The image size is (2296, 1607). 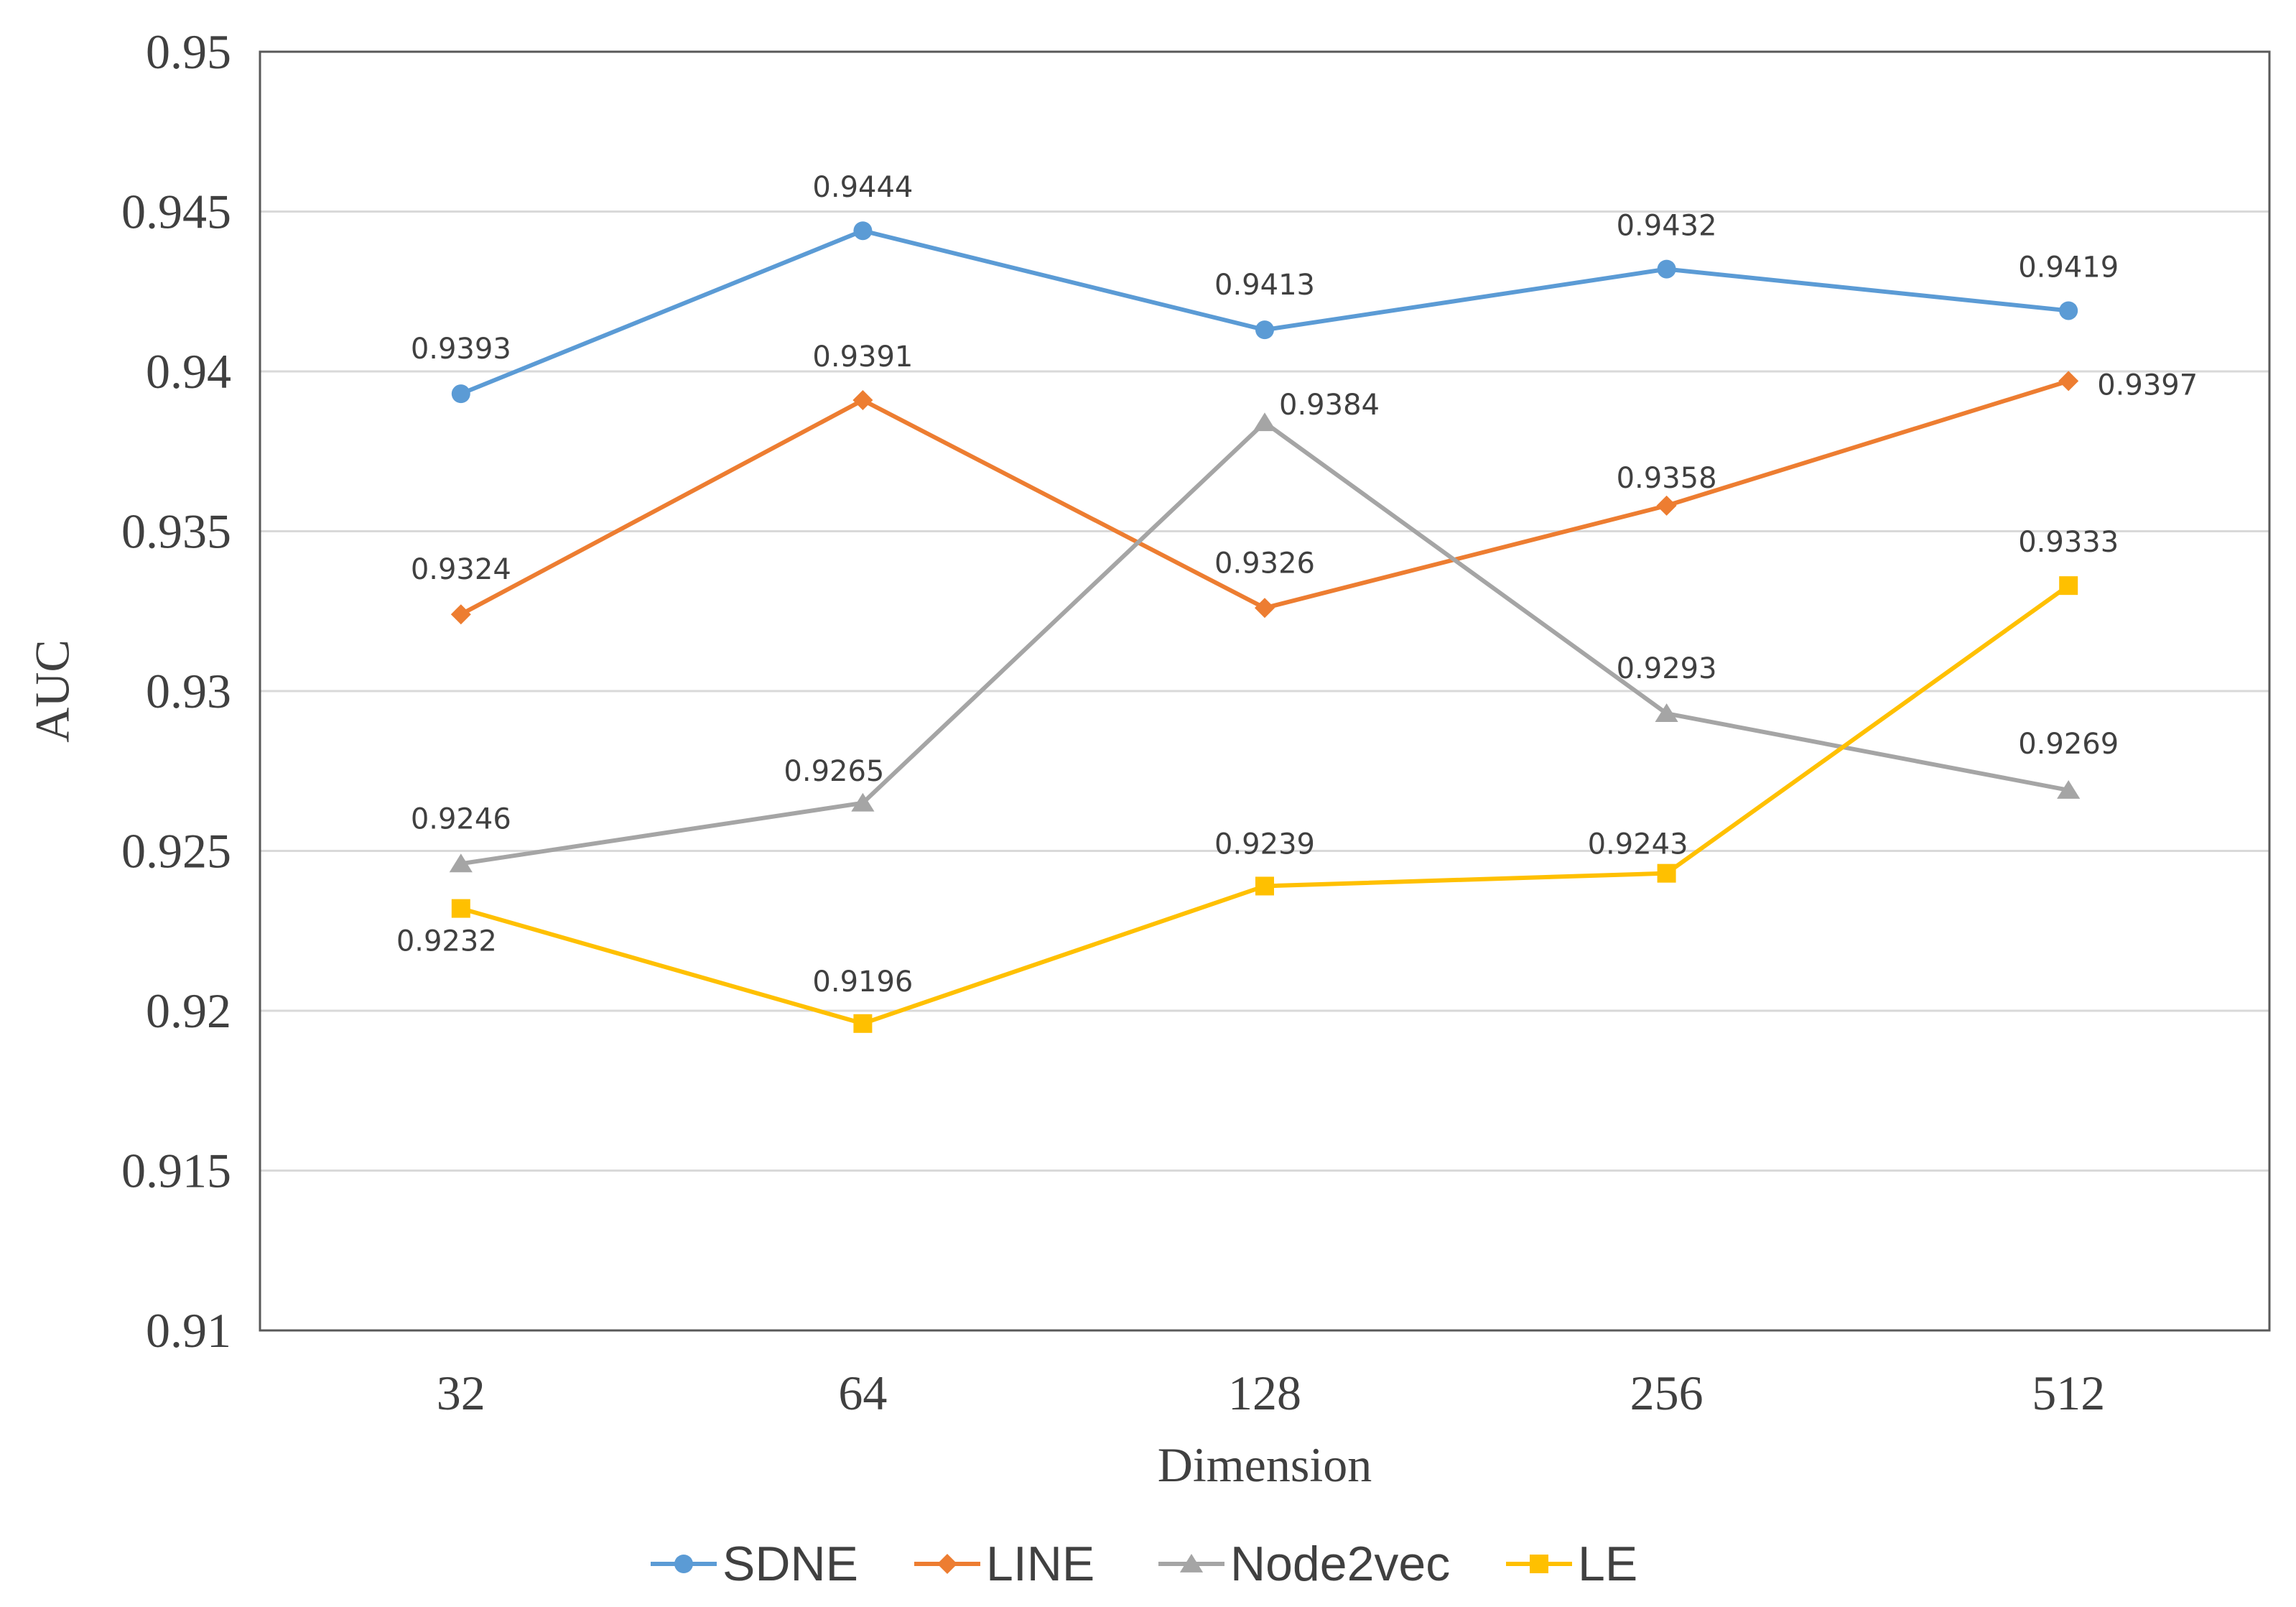 What do you see at coordinates (176, 531) in the screenshot?
I see `y-tick-label: 0.935` at bounding box center [176, 531].